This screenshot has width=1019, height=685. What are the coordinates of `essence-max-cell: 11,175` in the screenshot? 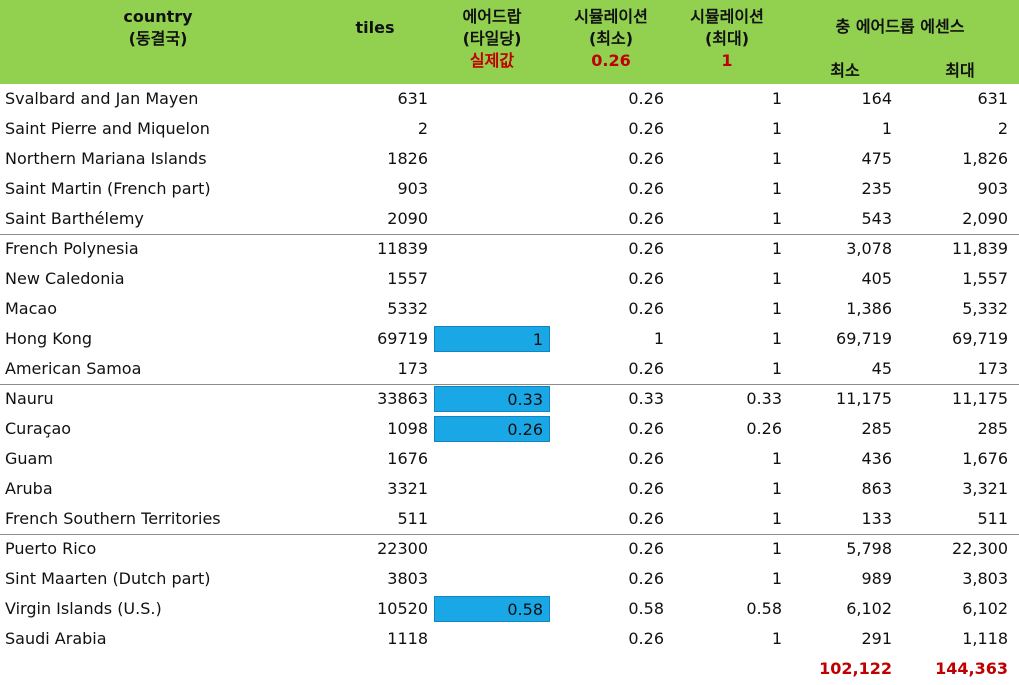 It's located at (980, 398).